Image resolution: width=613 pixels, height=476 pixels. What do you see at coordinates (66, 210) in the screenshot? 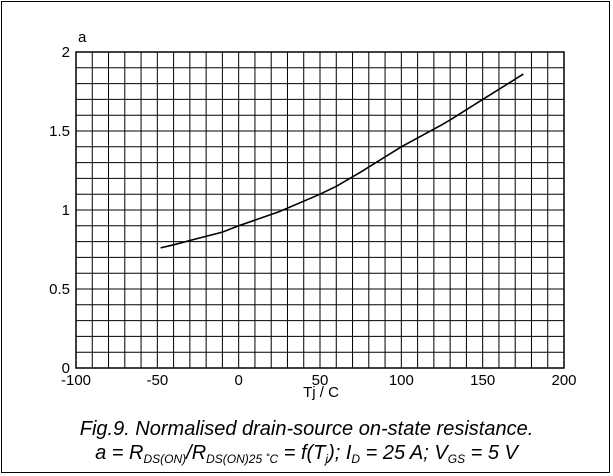
I see `y-tick-label: 1` at bounding box center [66, 210].